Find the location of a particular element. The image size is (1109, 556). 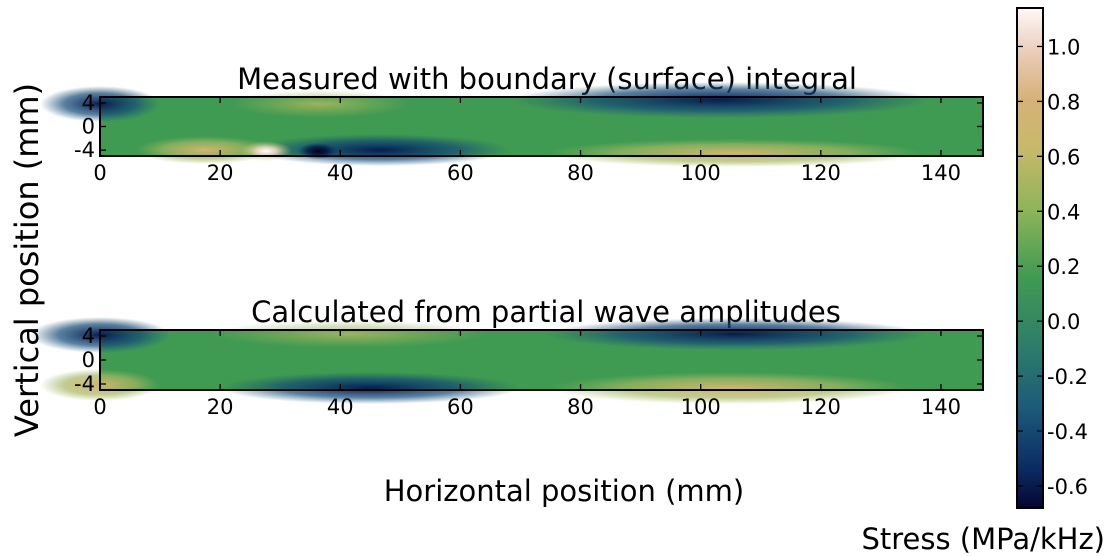

bottom-y-tick-label: -4 is located at coordinates (84, 384).